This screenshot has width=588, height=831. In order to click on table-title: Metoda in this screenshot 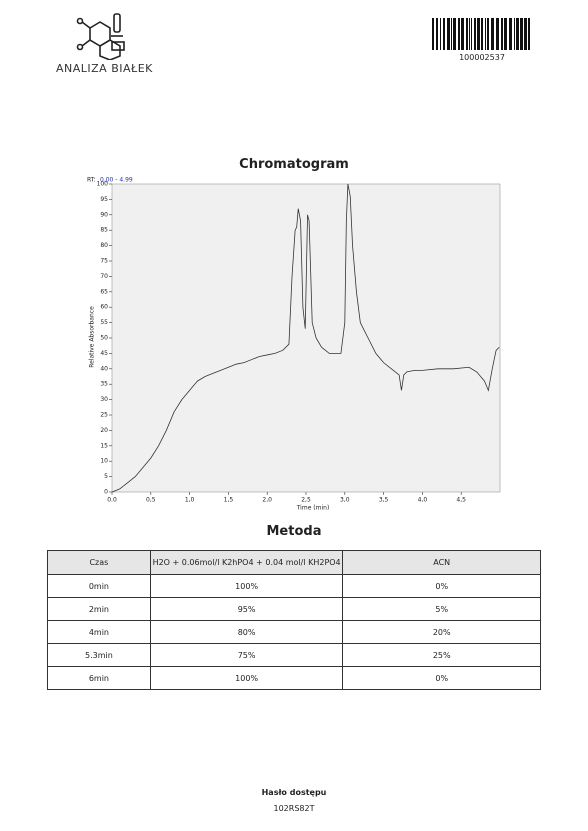, I will do `click(294, 531)`.